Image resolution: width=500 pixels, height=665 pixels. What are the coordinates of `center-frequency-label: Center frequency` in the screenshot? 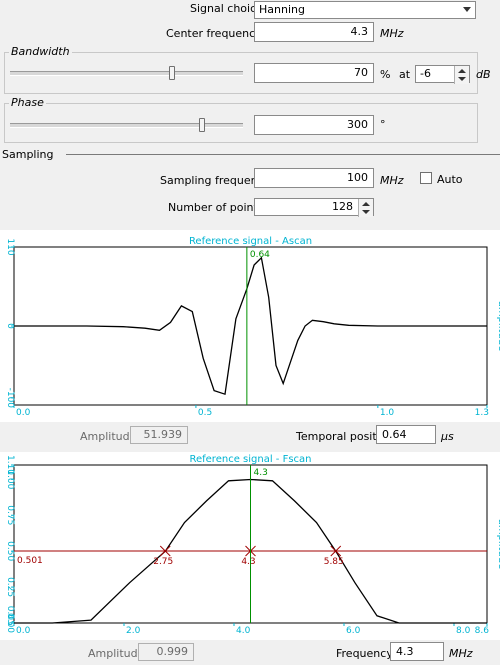 It's located at (214, 33).